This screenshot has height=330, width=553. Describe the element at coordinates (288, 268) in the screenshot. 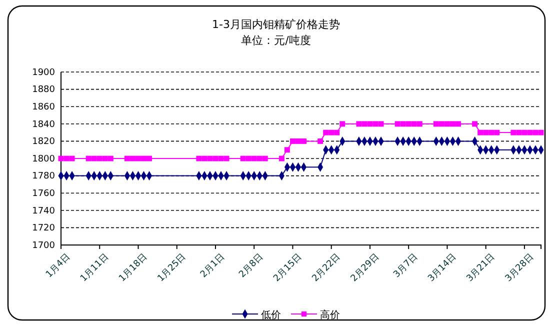

I see `x-tick-label: 2月15日` at that location.